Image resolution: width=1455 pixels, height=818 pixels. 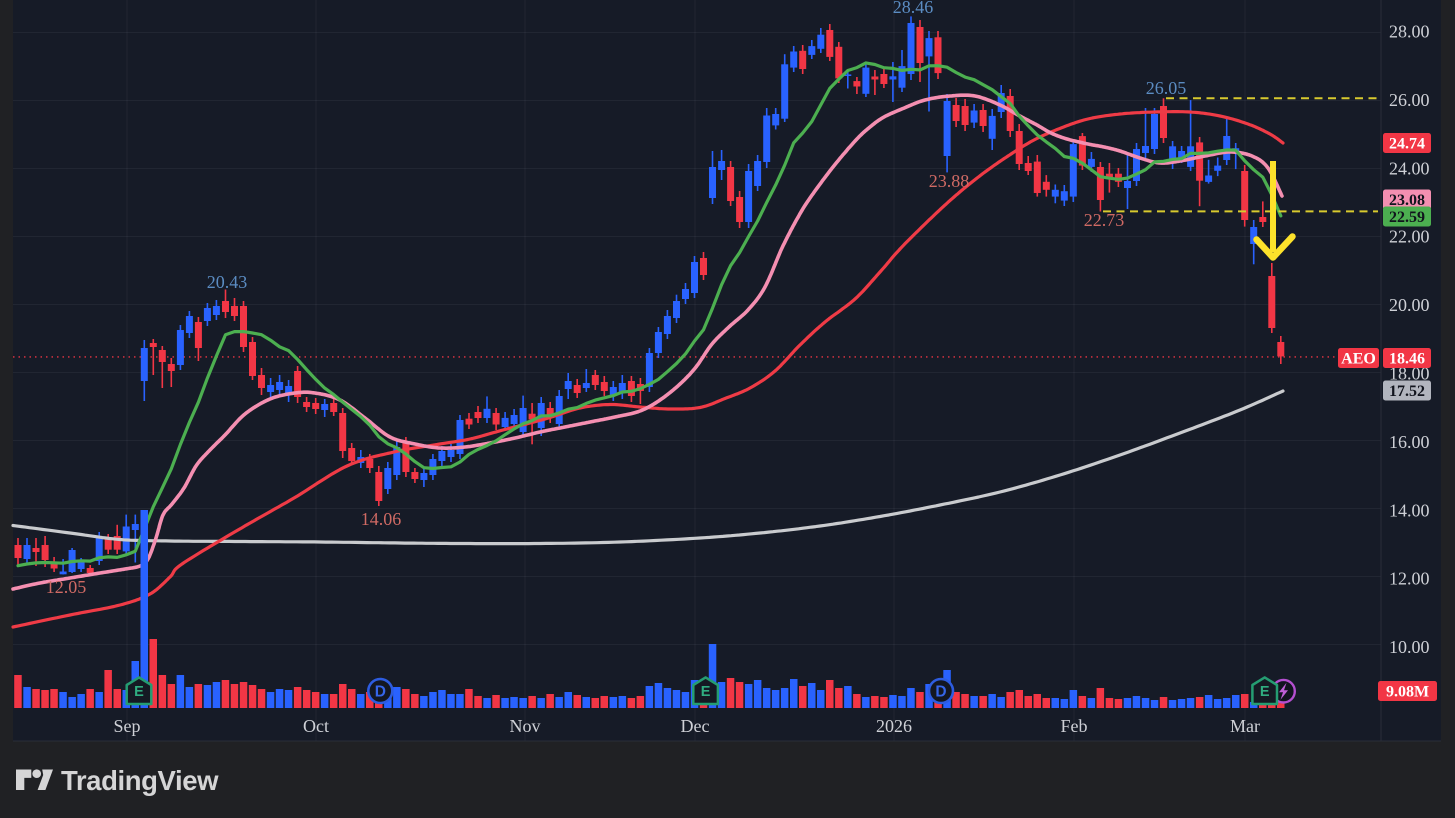 What do you see at coordinates (525, 726) in the screenshot?
I see `svg-text: Nov` at bounding box center [525, 726].